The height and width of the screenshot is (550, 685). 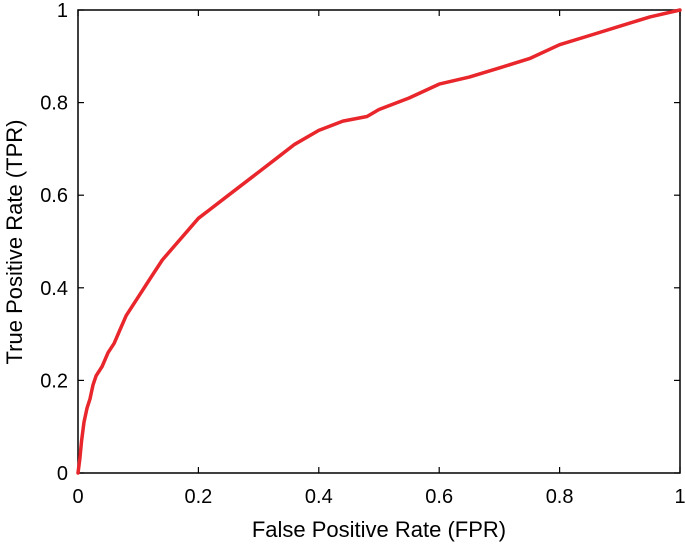 What do you see at coordinates (439, 497) in the screenshot?
I see `x-tick-label: 0.6` at bounding box center [439, 497].